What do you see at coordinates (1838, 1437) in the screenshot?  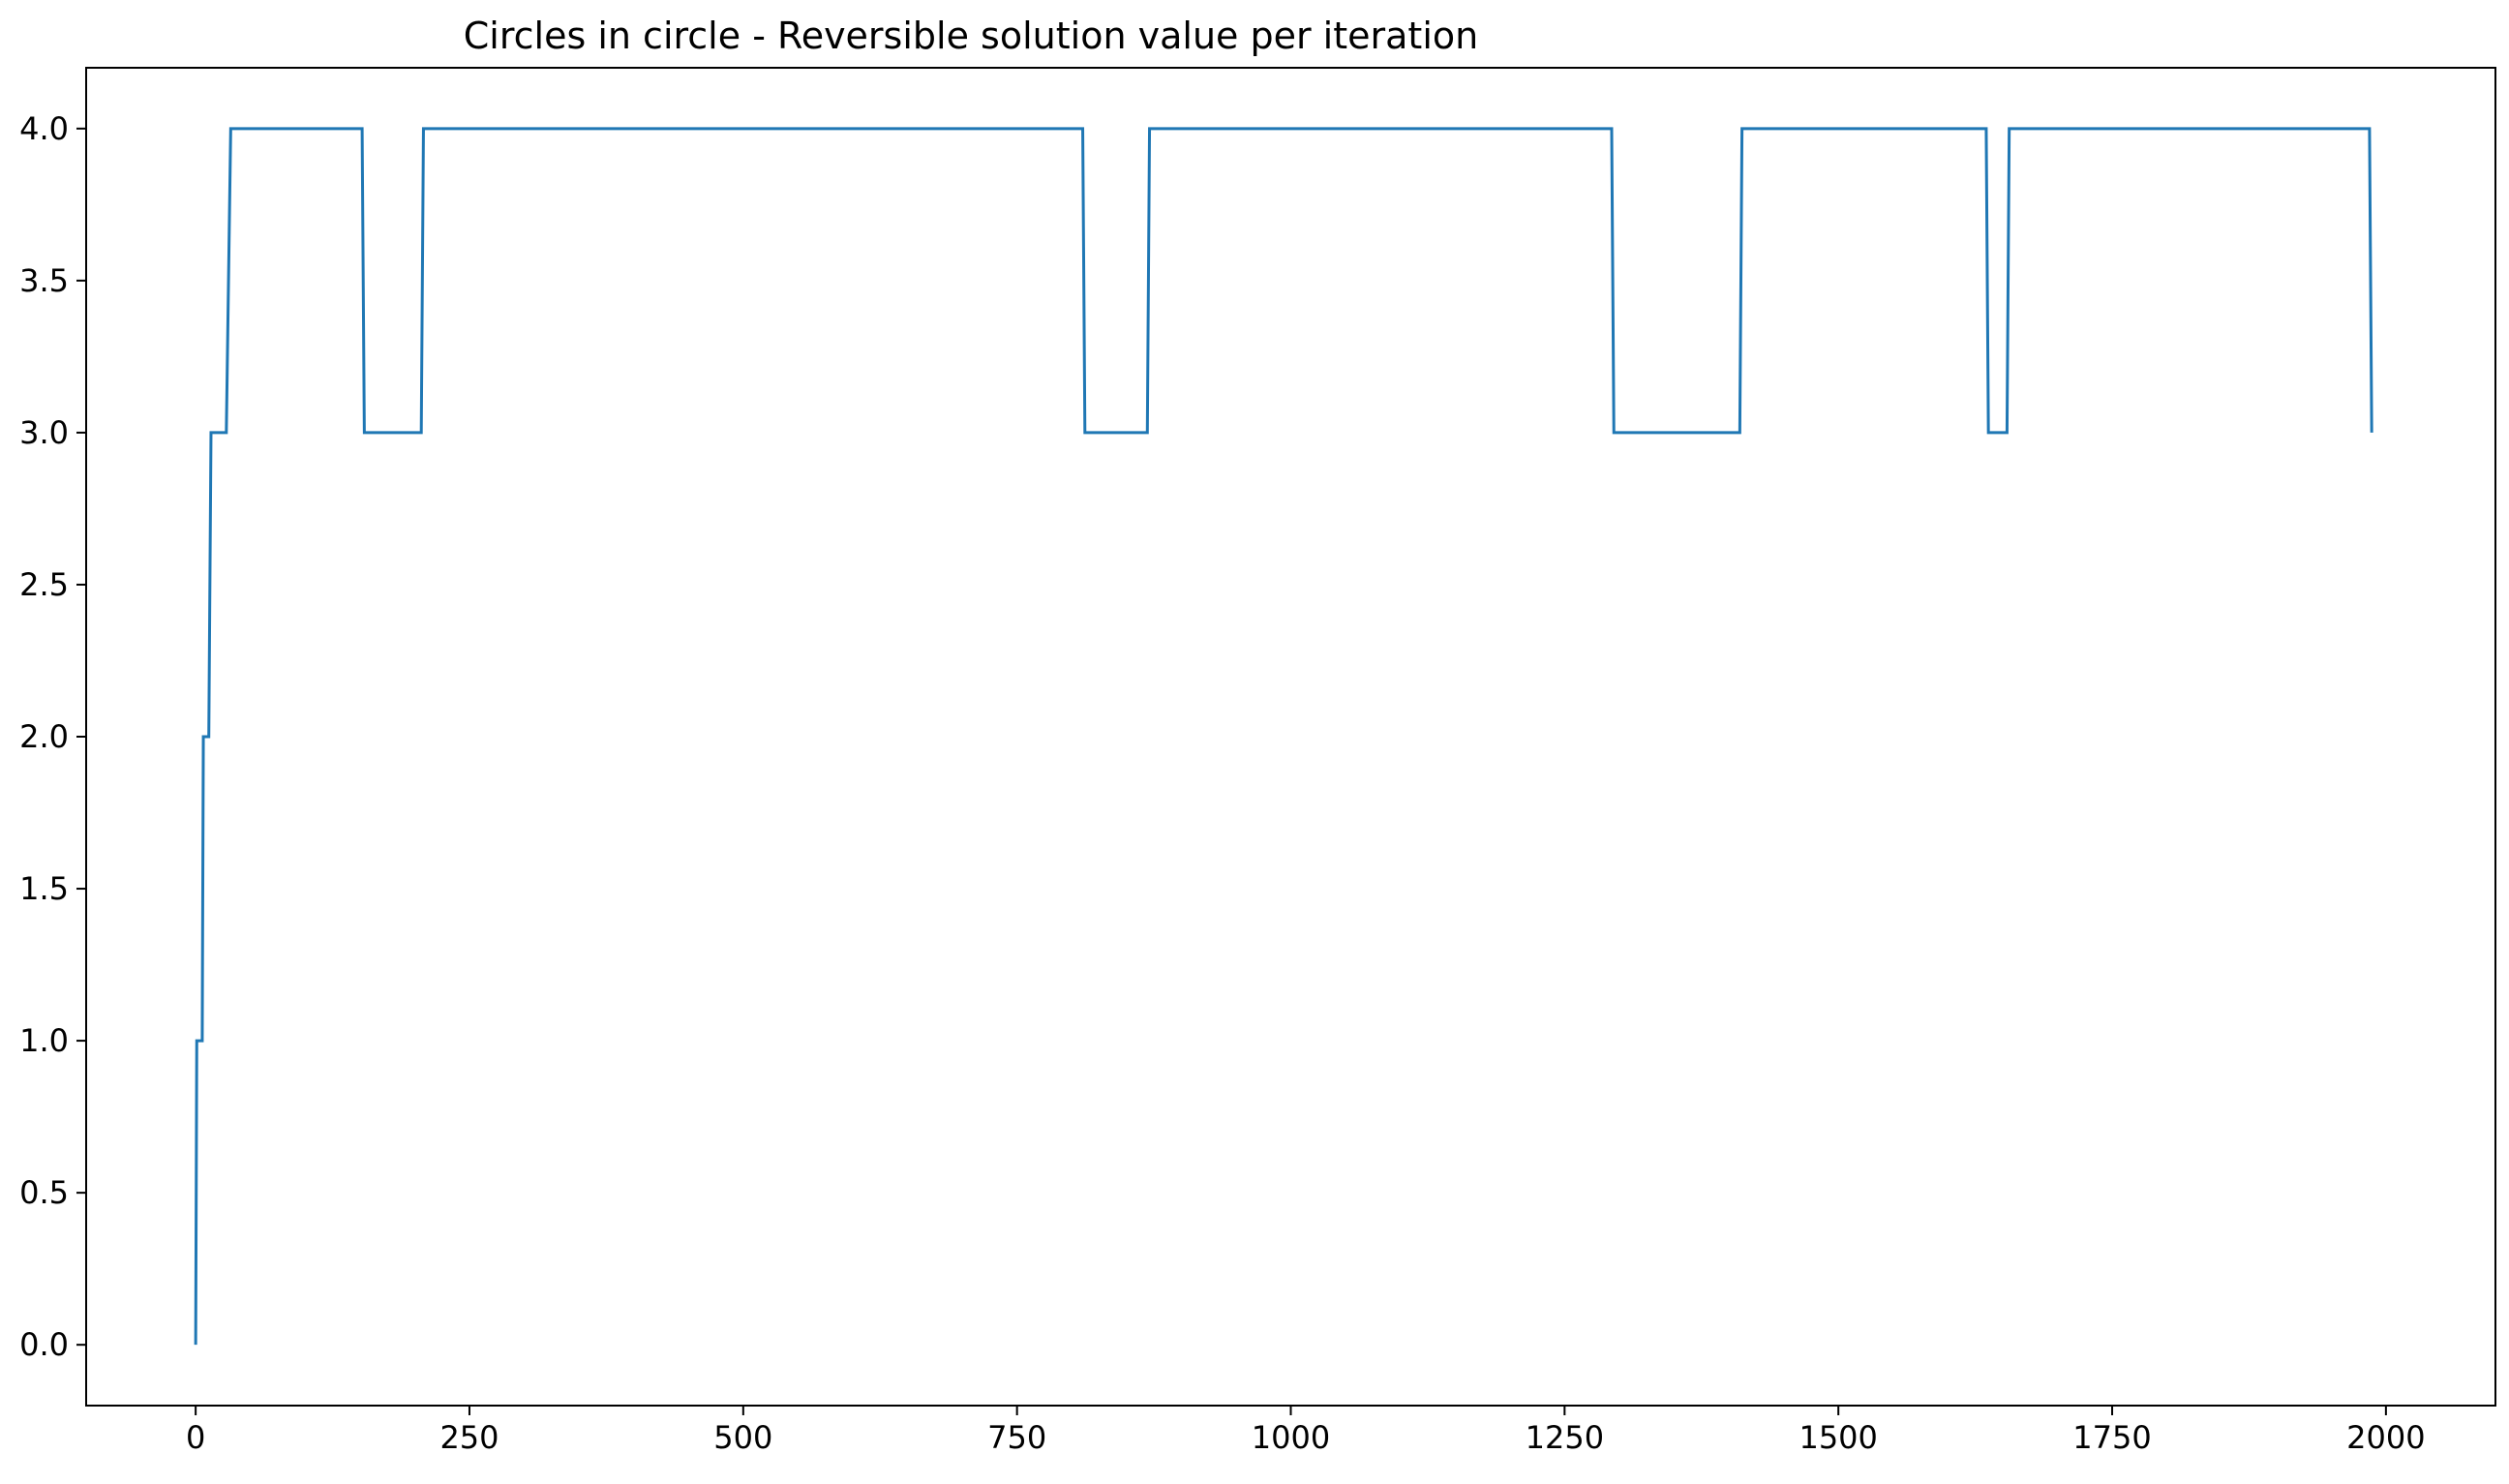 I see `x-tick-label: 1500` at bounding box center [1838, 1437].